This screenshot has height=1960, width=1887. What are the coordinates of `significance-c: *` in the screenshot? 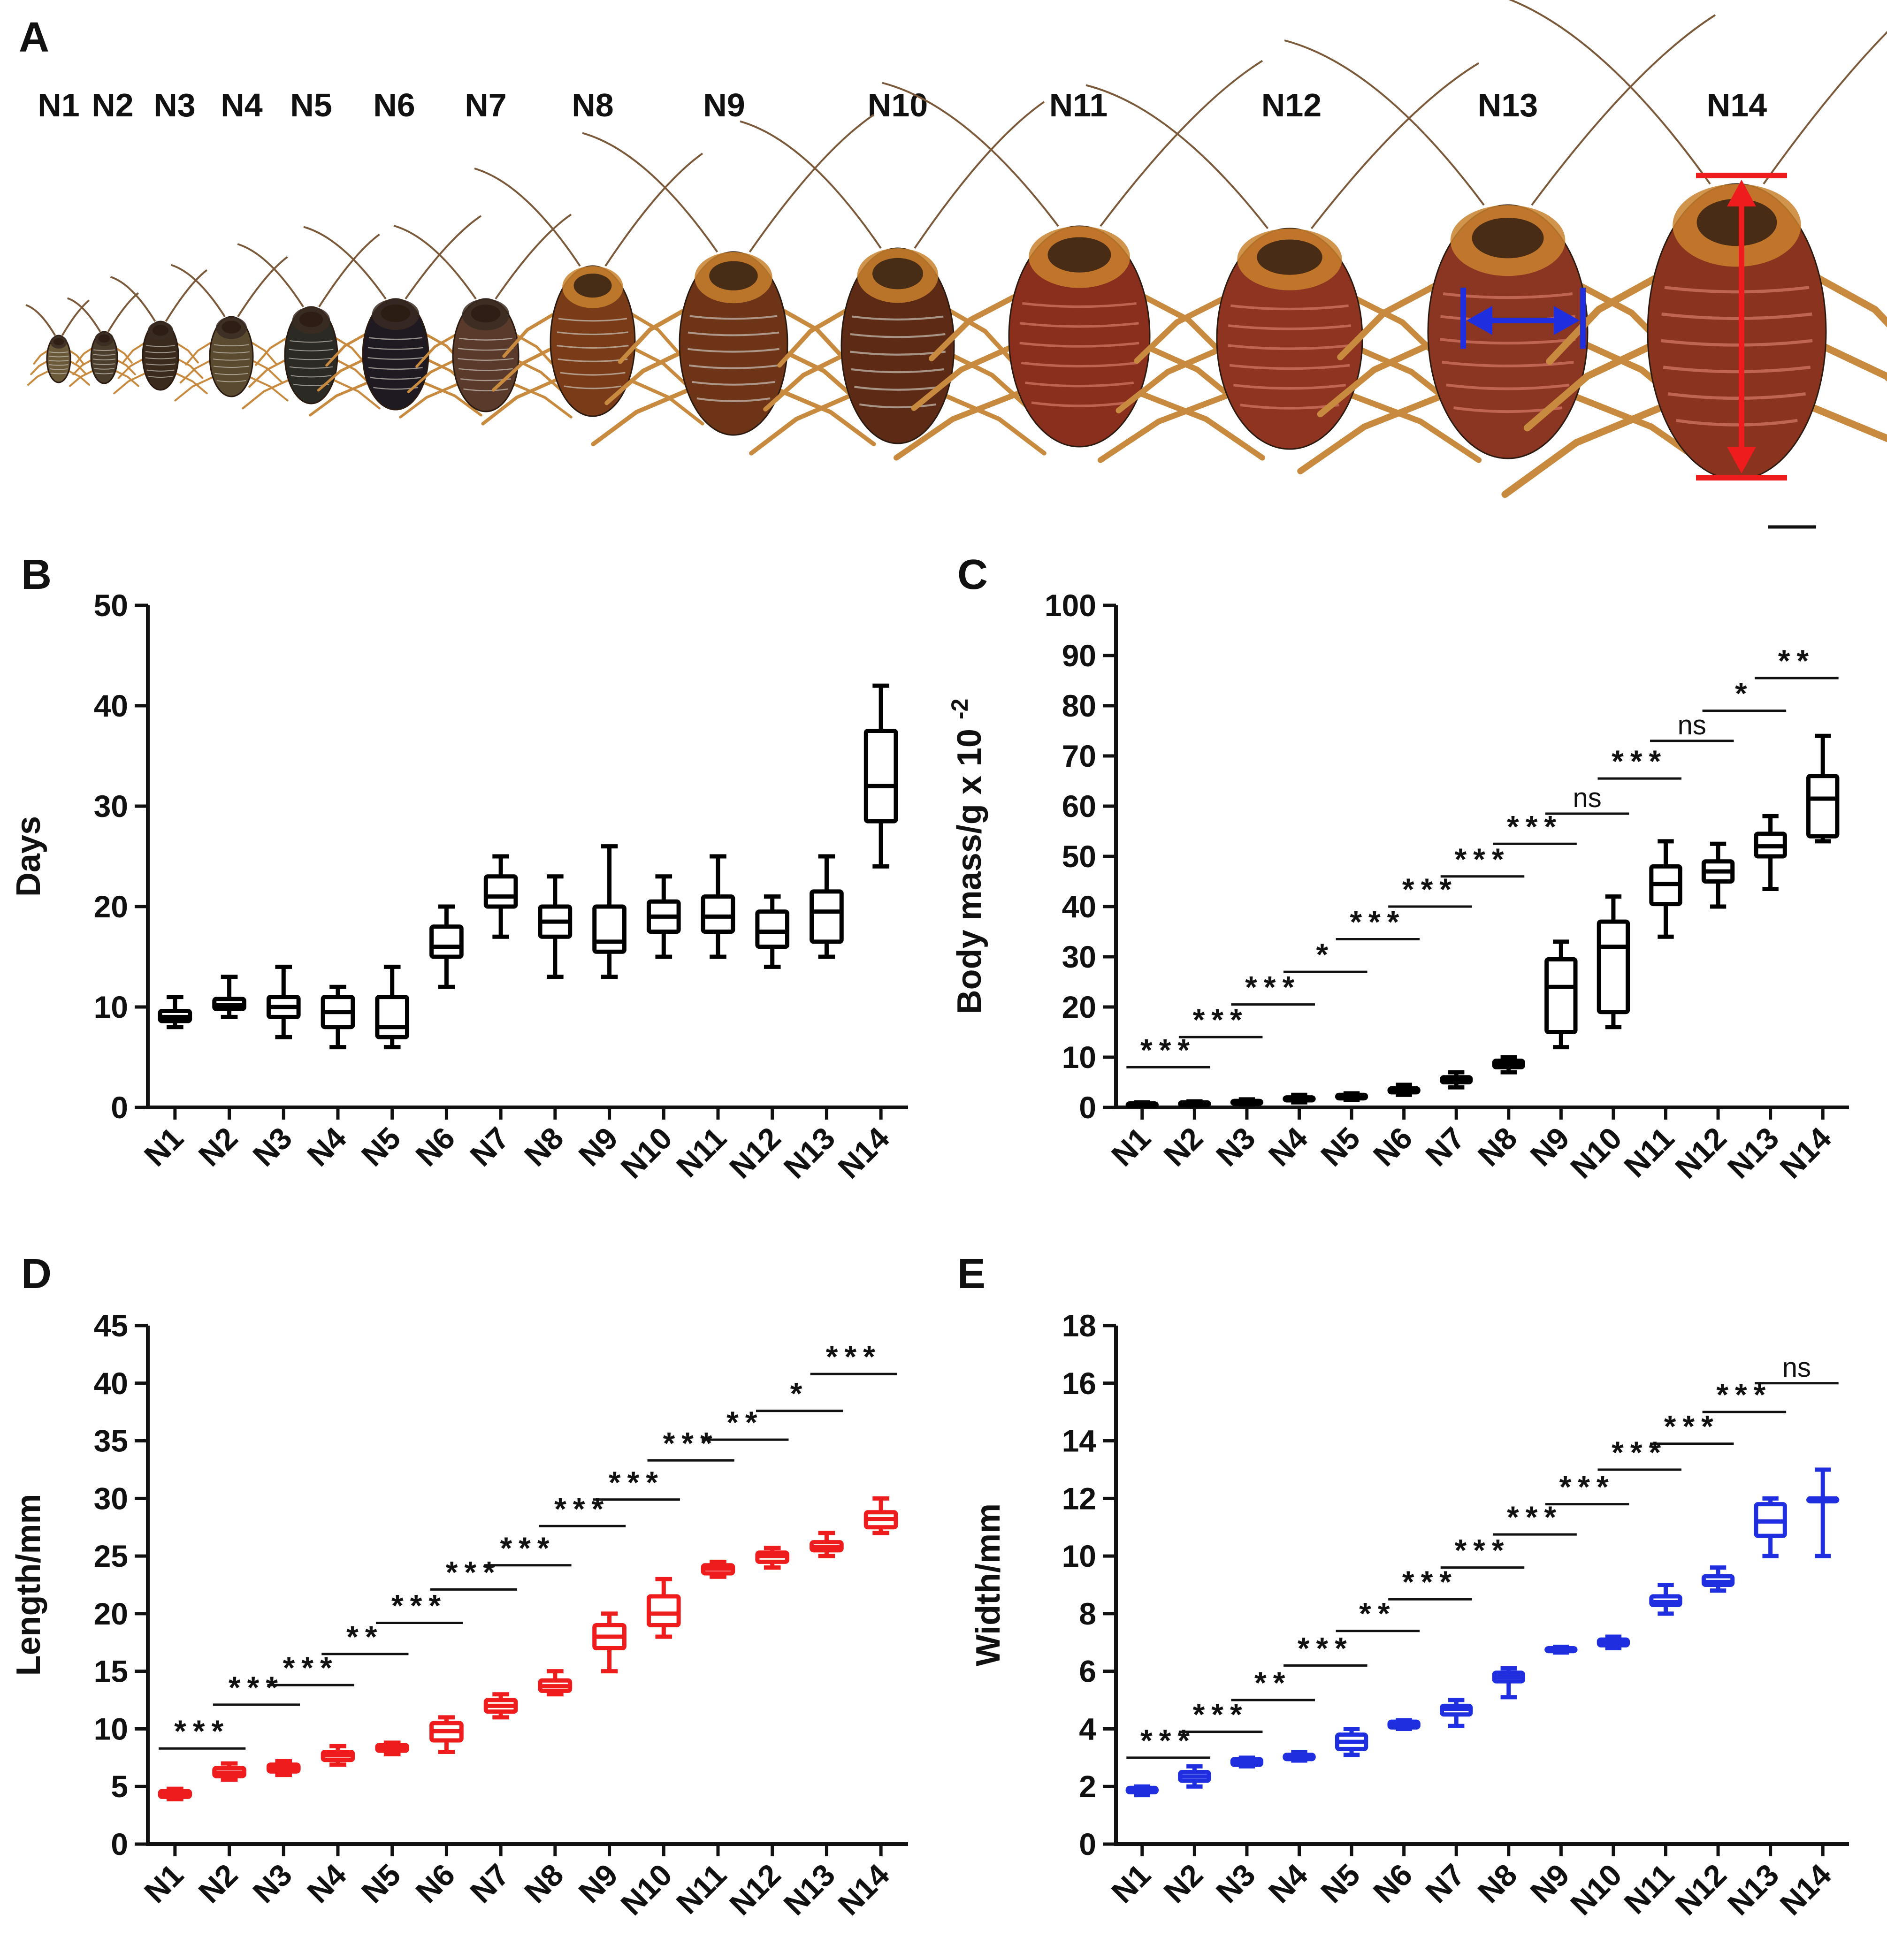 It's located at (1744, 694).